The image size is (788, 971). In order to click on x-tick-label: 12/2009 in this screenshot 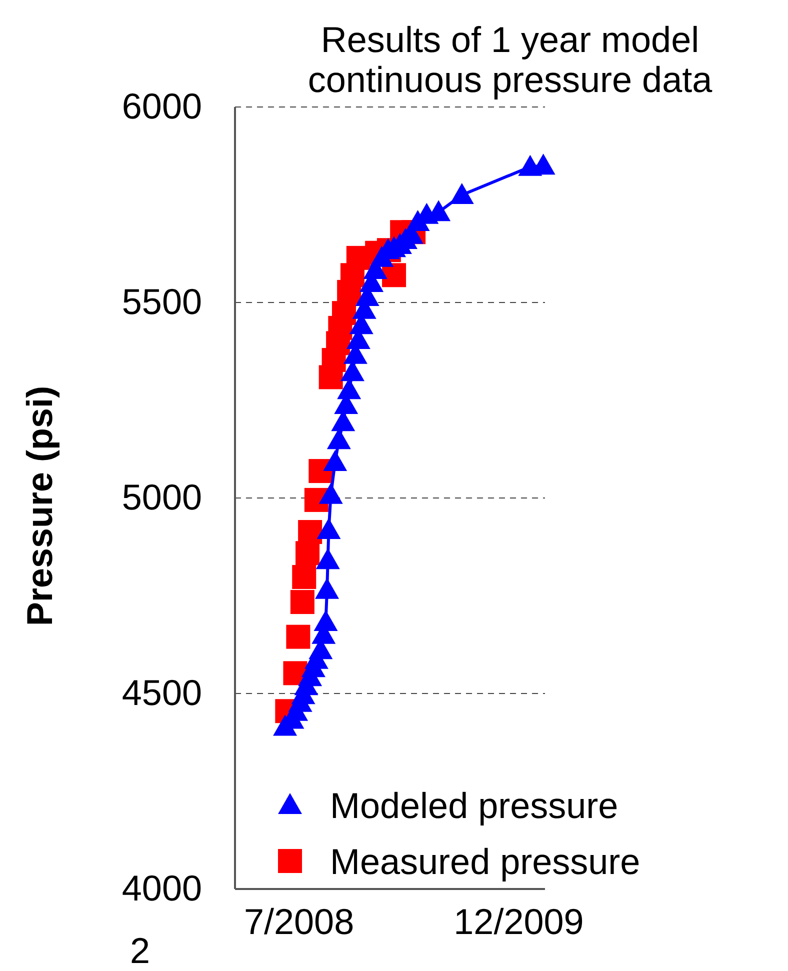, I will do `click(519, 921)`.